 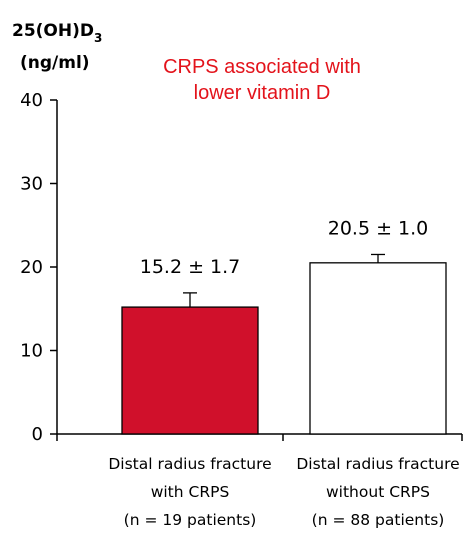 What do you see at coordinates (190, 492) in the screenshot?
I see `x-category-label: with CRPS` at bounding box center [190, 492].